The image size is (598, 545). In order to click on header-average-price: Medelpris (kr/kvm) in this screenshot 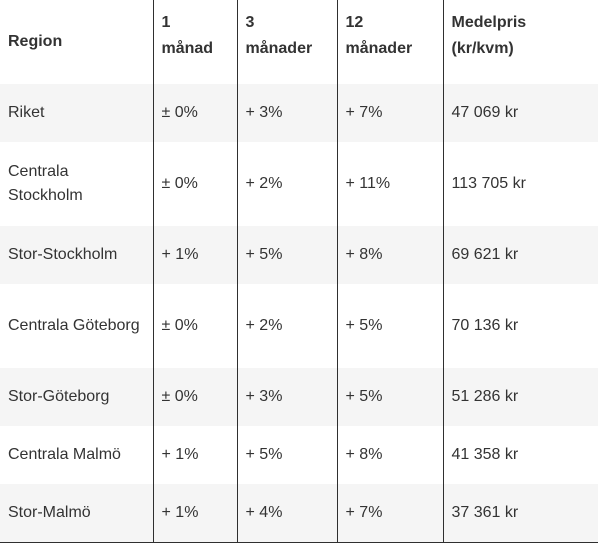, I will do `click(520, 42)`.